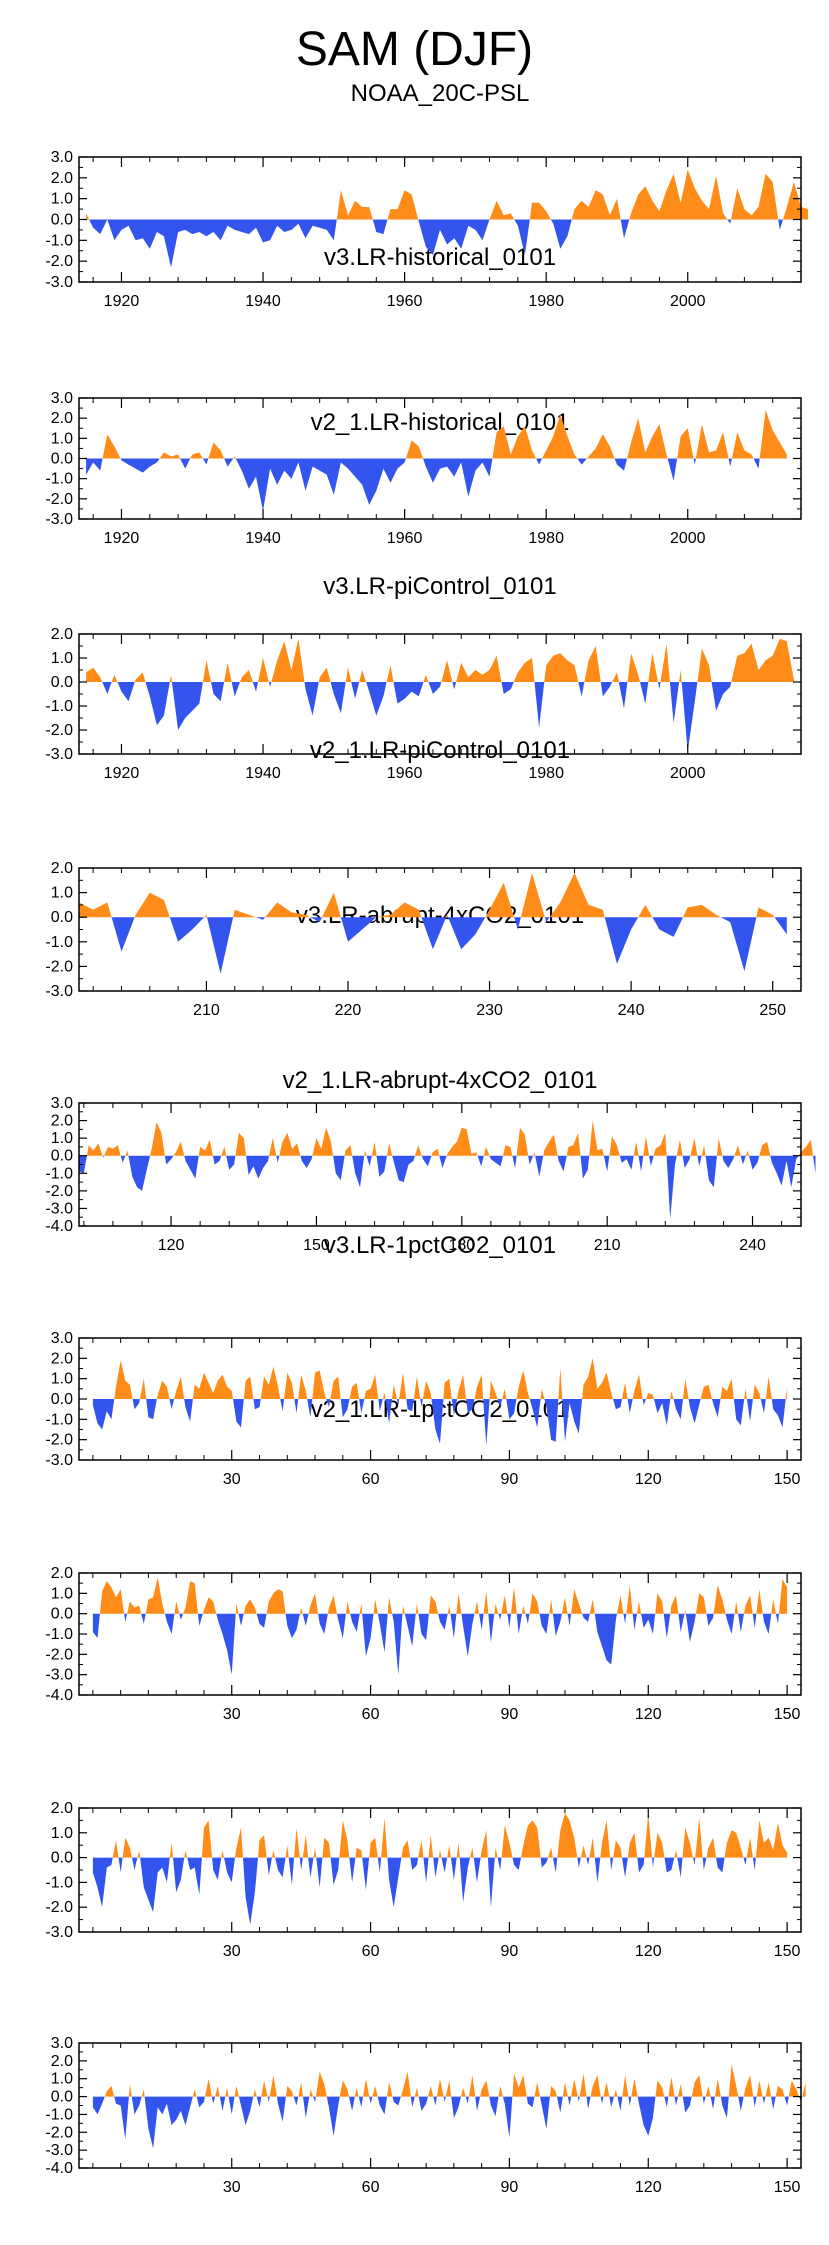  I want to click on panel-6: 2.0 1.0 0.0 -1.0 -2.0 -3.0 -4.0 30 60 90 120 150, so click(423, 1644).